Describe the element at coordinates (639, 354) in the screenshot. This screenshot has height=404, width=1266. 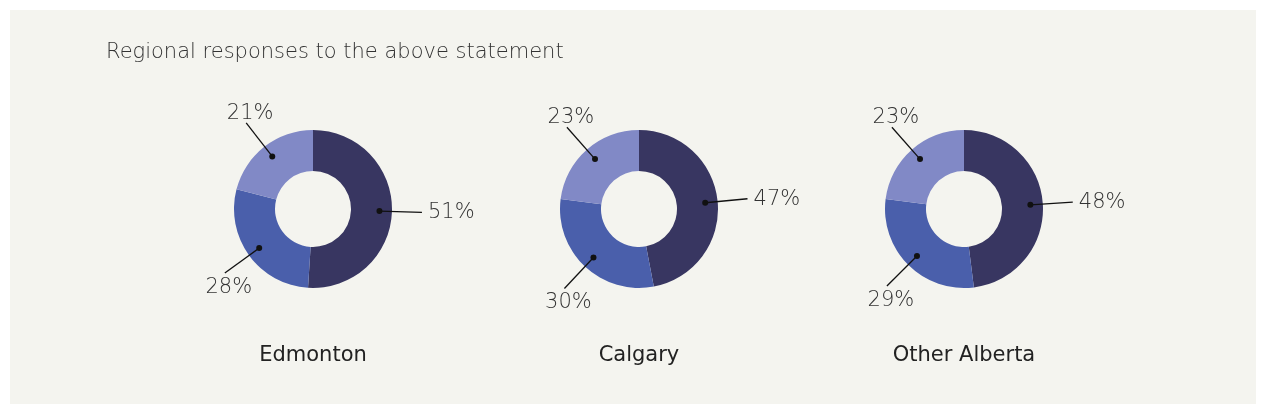
I see `text: Calgary` at that location.